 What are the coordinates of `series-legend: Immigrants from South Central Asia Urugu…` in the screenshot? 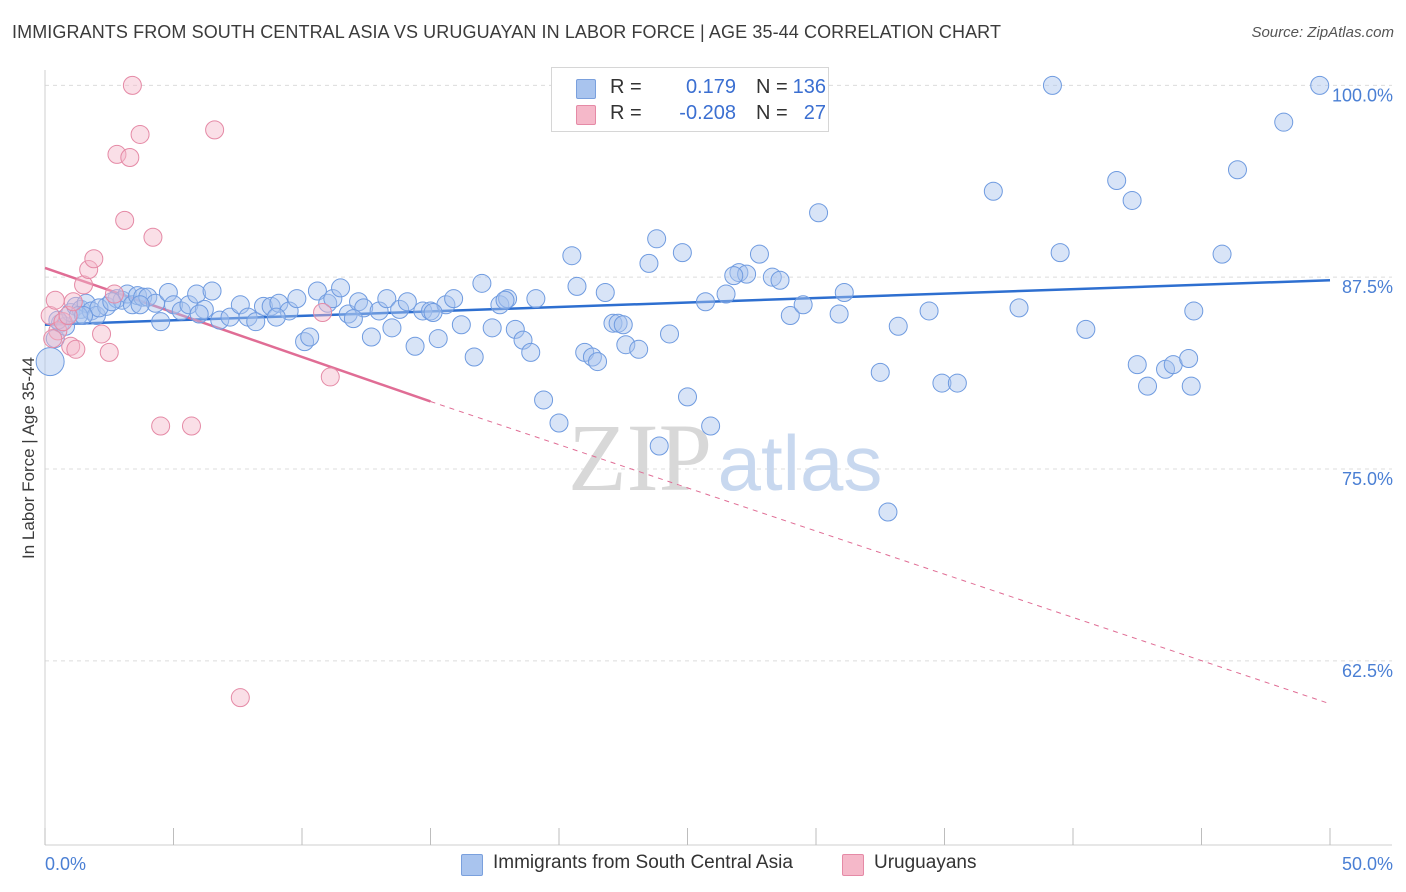 It's located at (703, 865).